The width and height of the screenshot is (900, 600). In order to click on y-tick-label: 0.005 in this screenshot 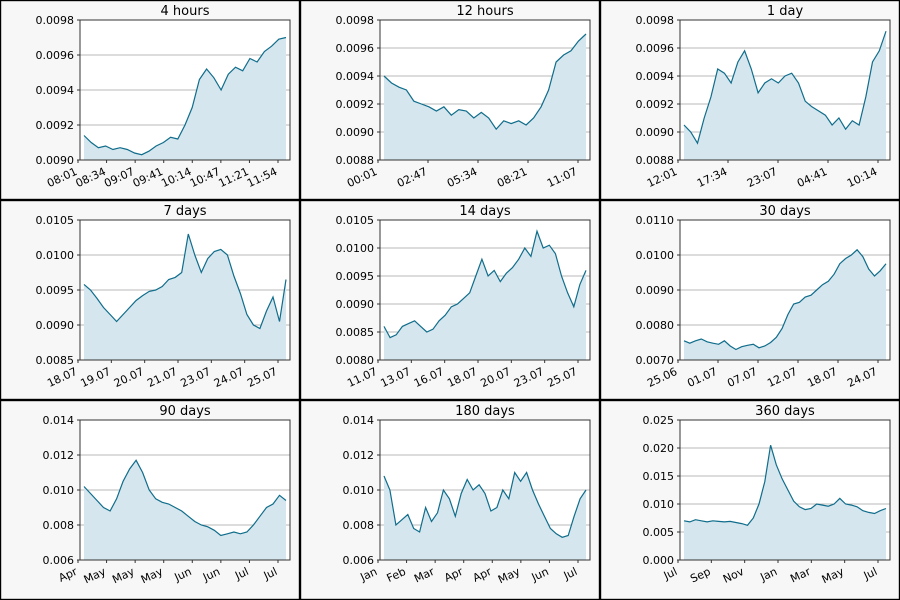, I will do `click(659, 532)`.